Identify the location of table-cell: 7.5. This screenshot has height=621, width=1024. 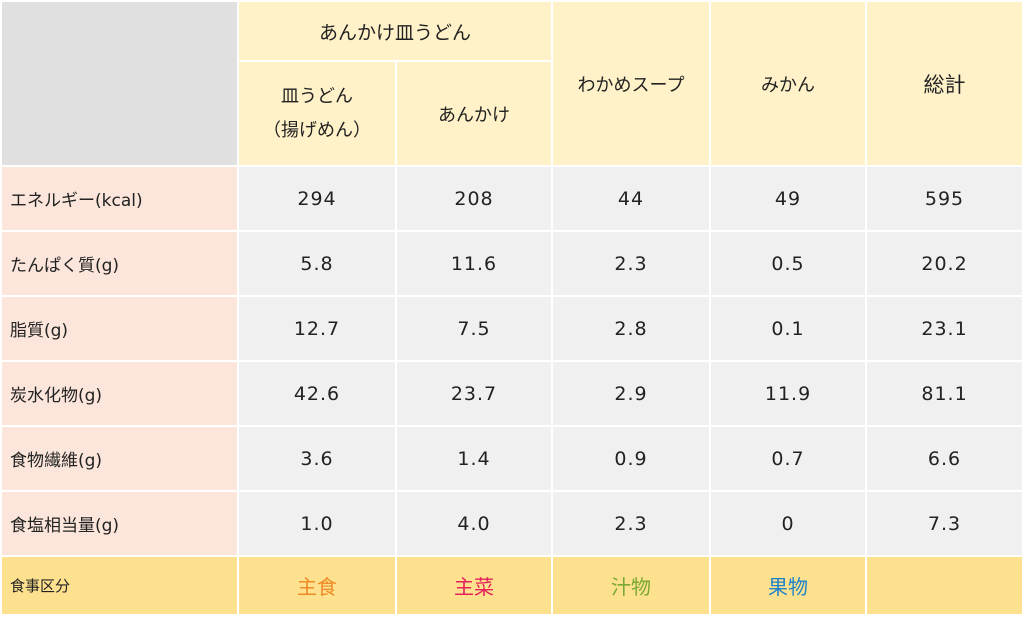
(474, 328).